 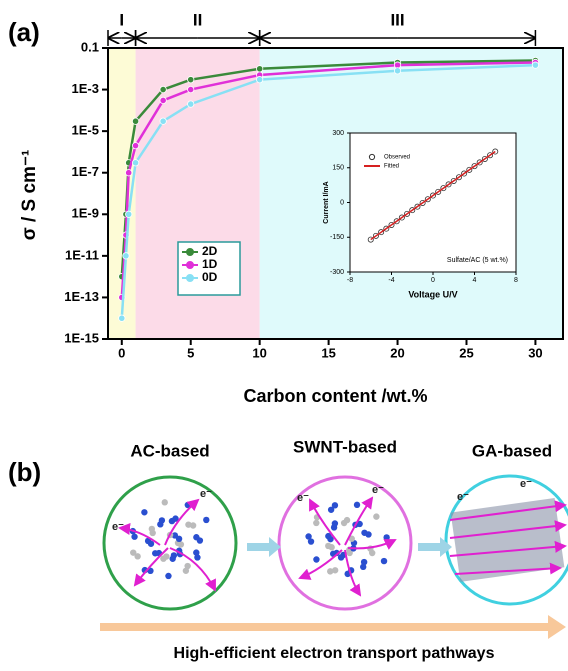 I want to click on x-tick-label: 25, so click(x=466, y=352).